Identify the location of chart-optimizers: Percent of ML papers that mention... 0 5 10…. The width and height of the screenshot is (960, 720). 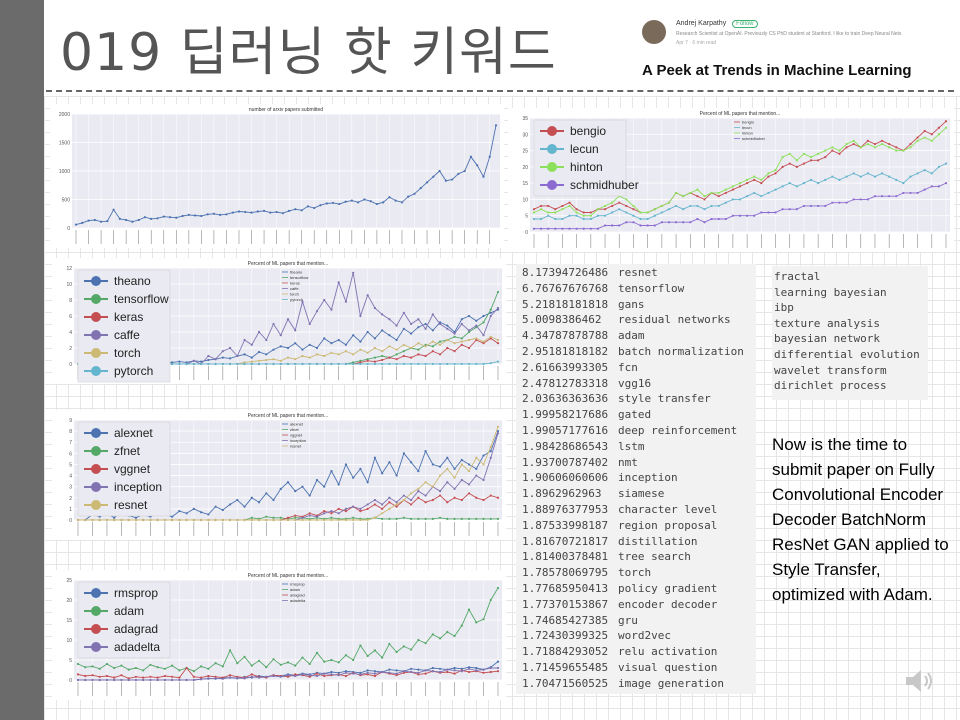
(279, 635).